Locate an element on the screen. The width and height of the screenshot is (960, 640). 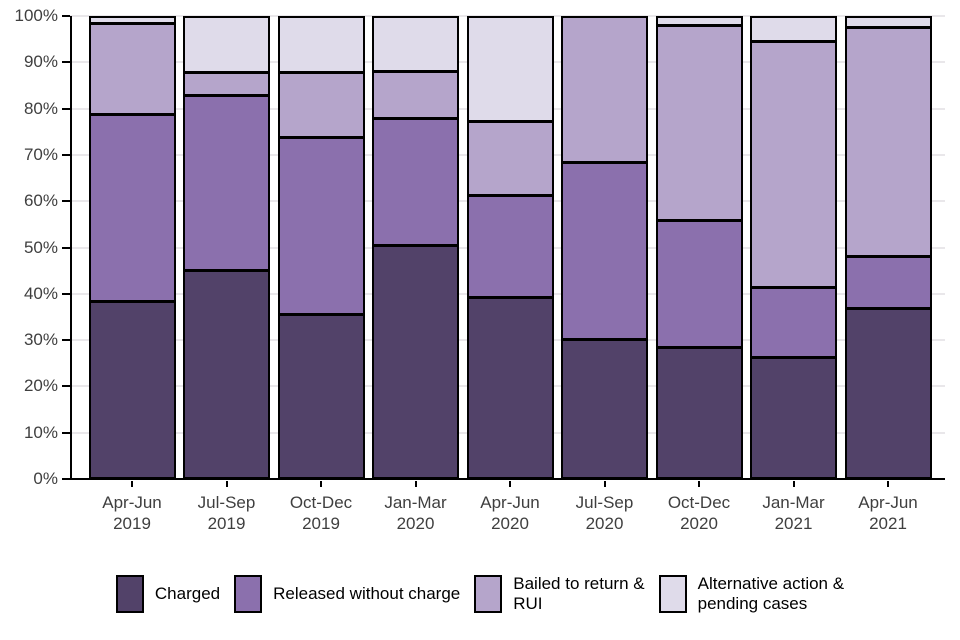
x-axis-label: Jan-Mar 2021 is located at coordinates (794, 513).